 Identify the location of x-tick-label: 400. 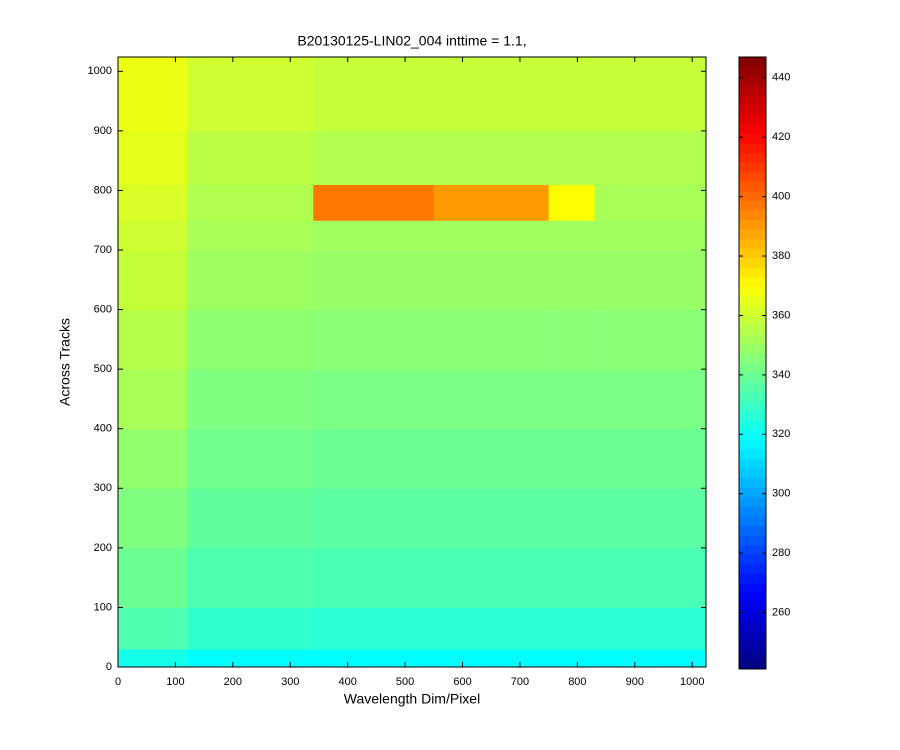
(348, 682).